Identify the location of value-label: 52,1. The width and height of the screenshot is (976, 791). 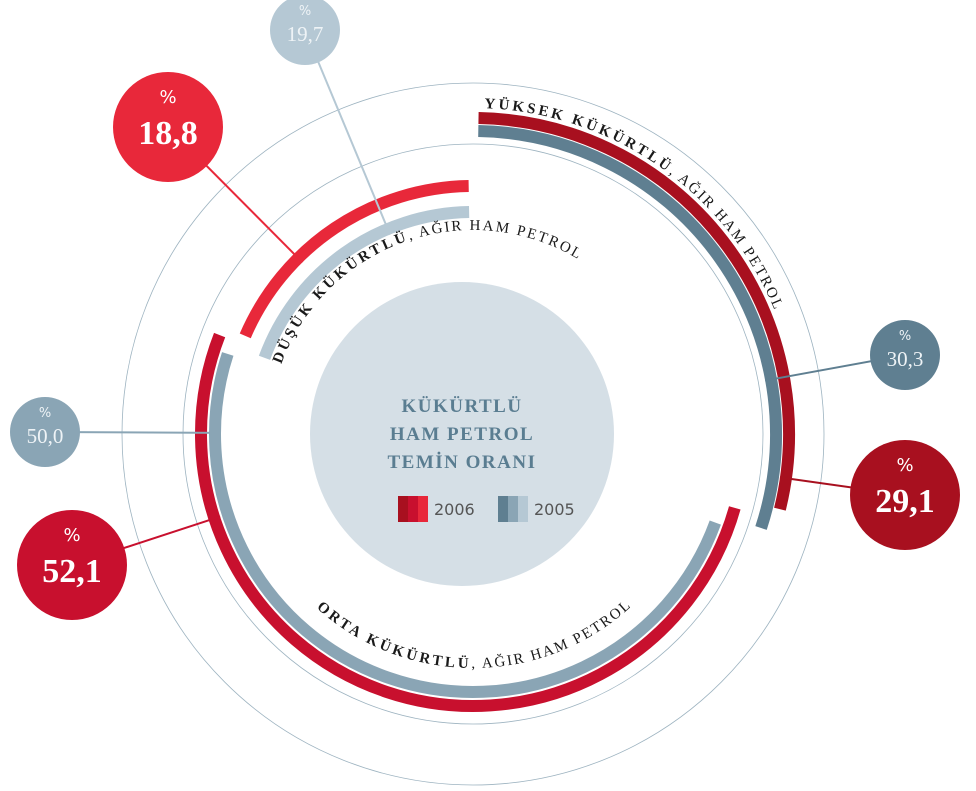
(72, 571).